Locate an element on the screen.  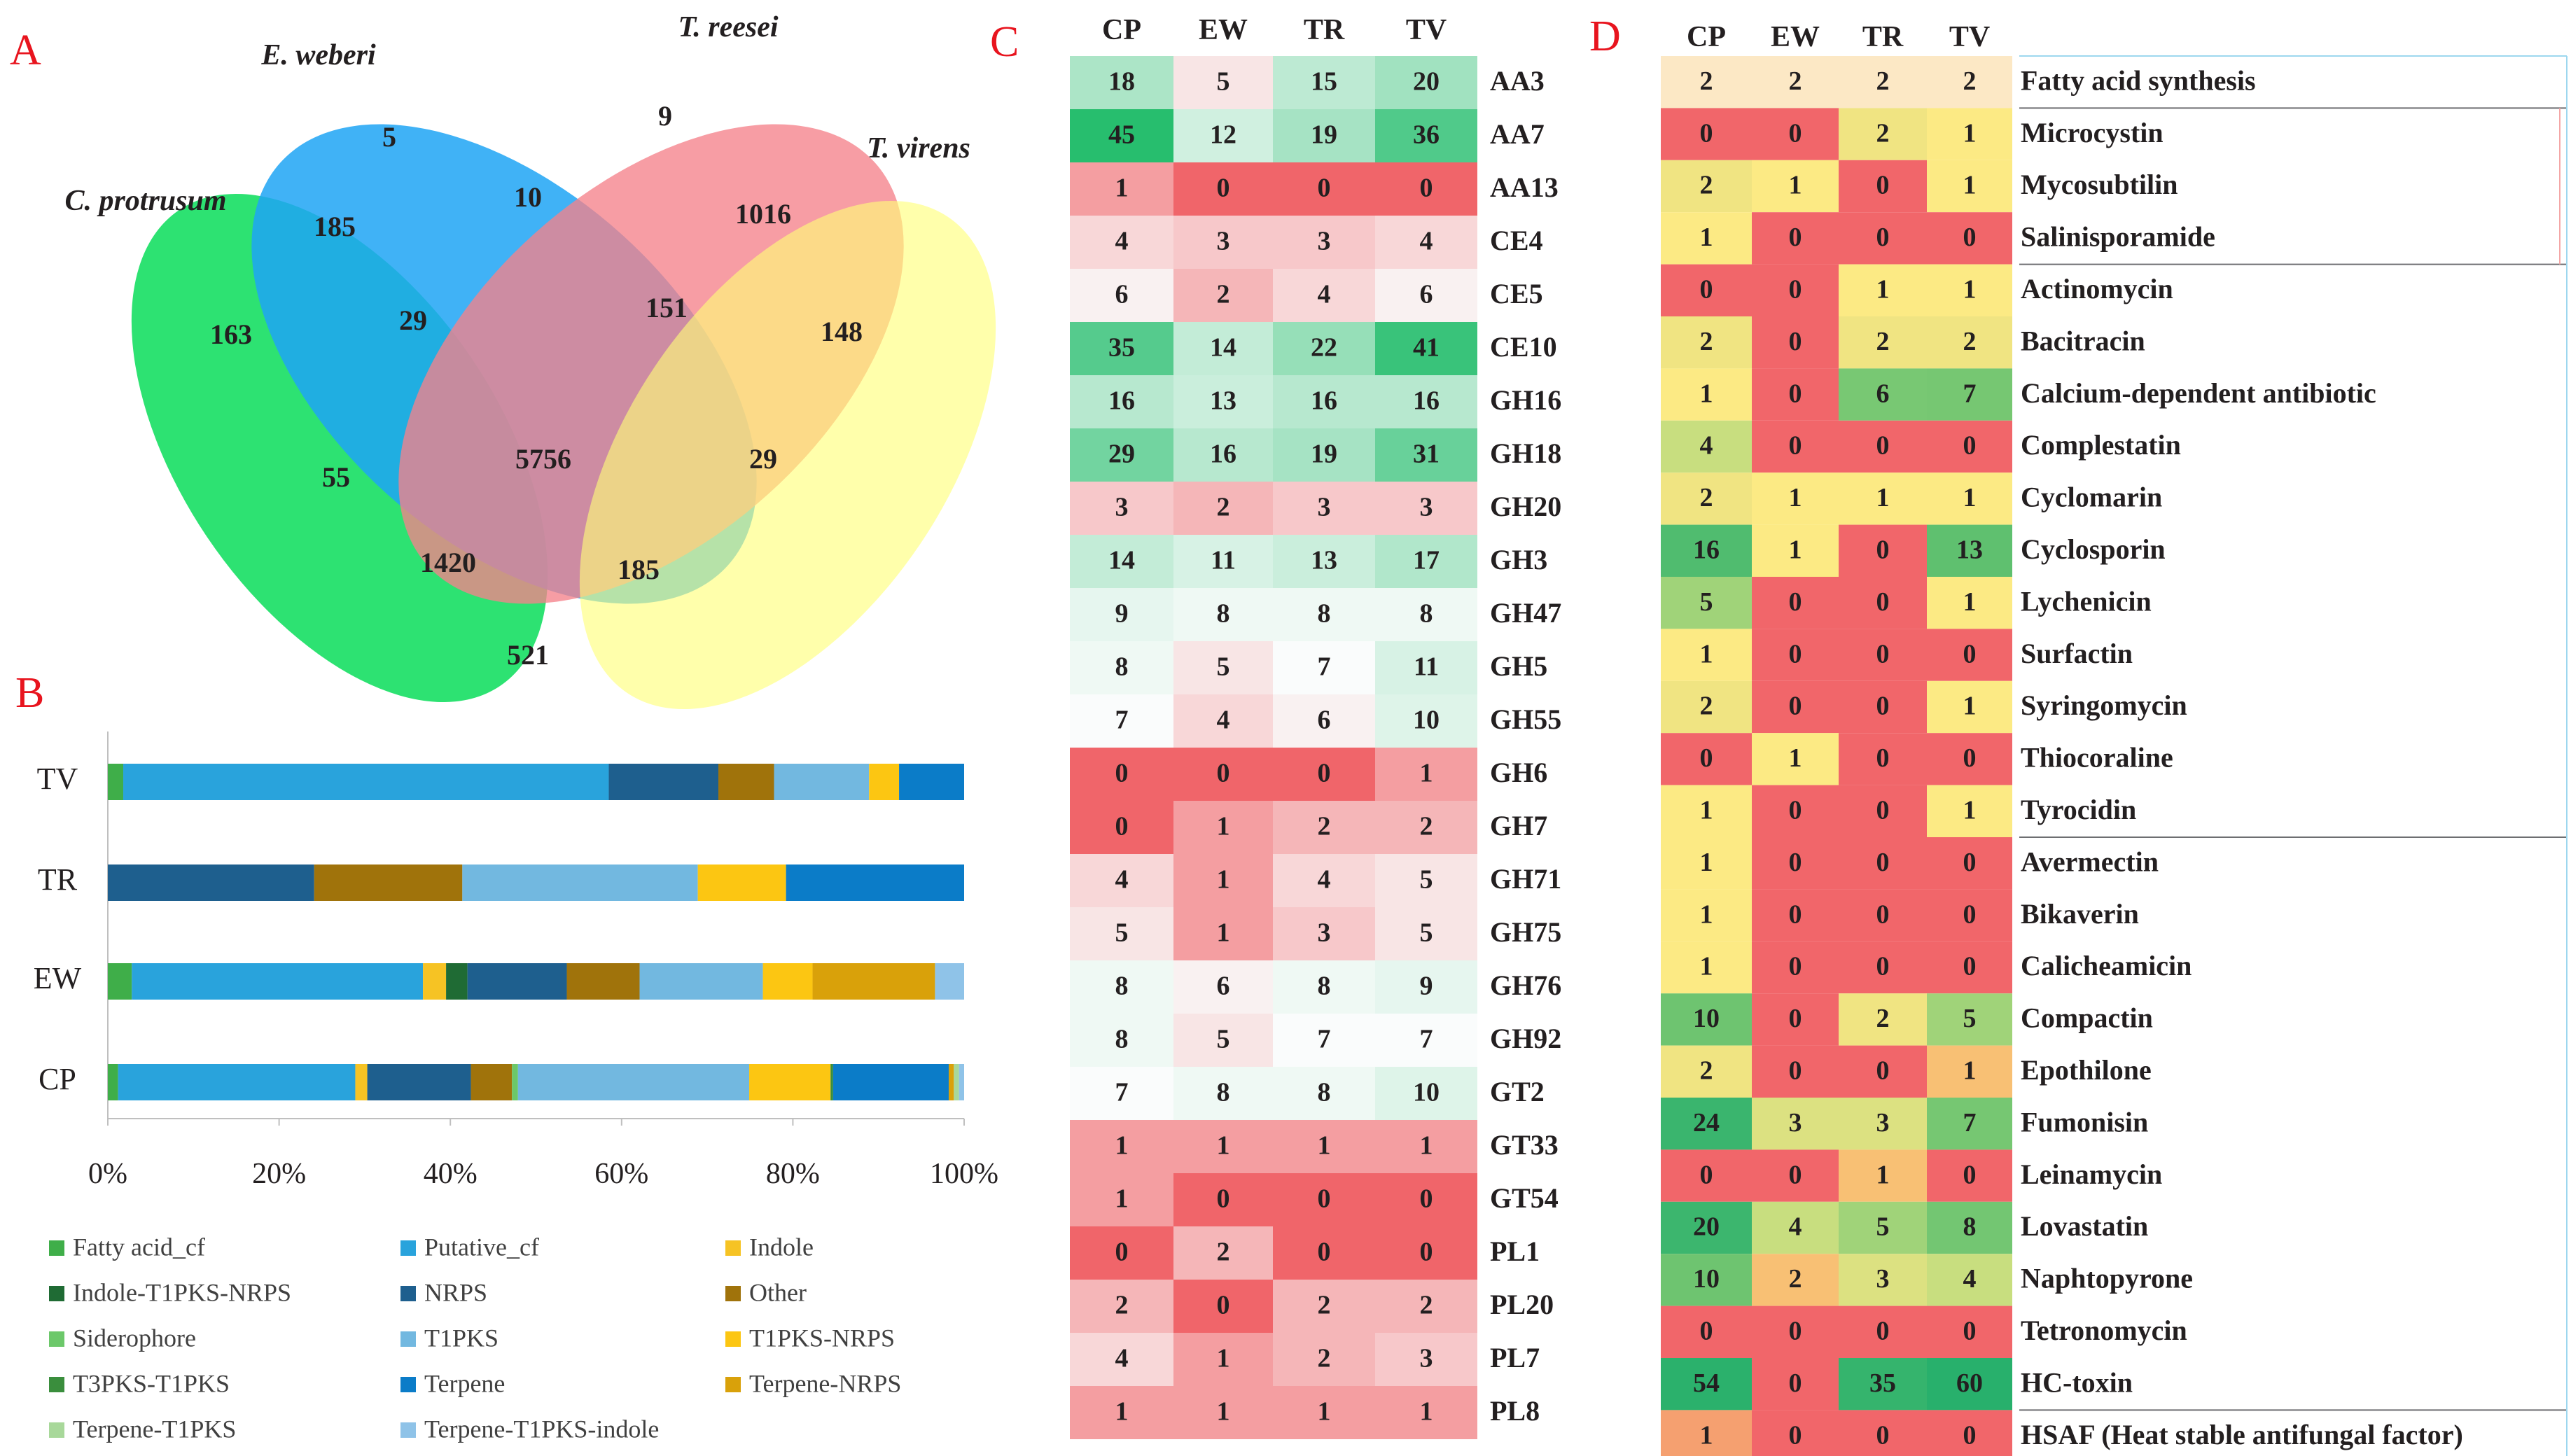
legend-label-t1pks: T1PKS is located at coordinates (461, 1338).